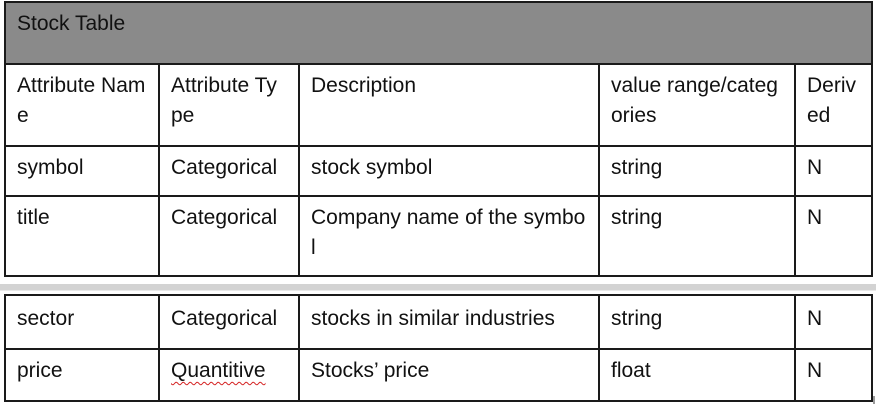 The height and width of the screenshot is (404, 876). I want to click on page-corner-mark, so click(874, 400).